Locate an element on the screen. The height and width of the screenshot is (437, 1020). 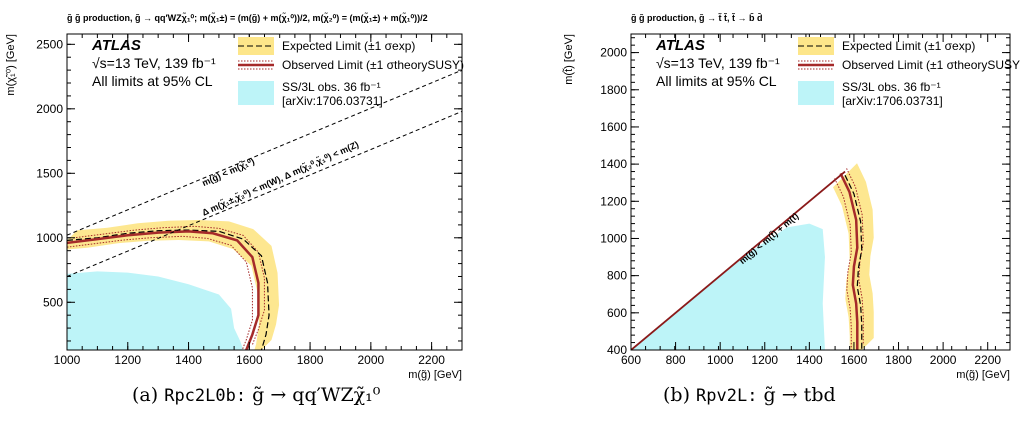
plot-area: m(g̃) < m(t̃) + m(t) is located at coordinates (752, 256).